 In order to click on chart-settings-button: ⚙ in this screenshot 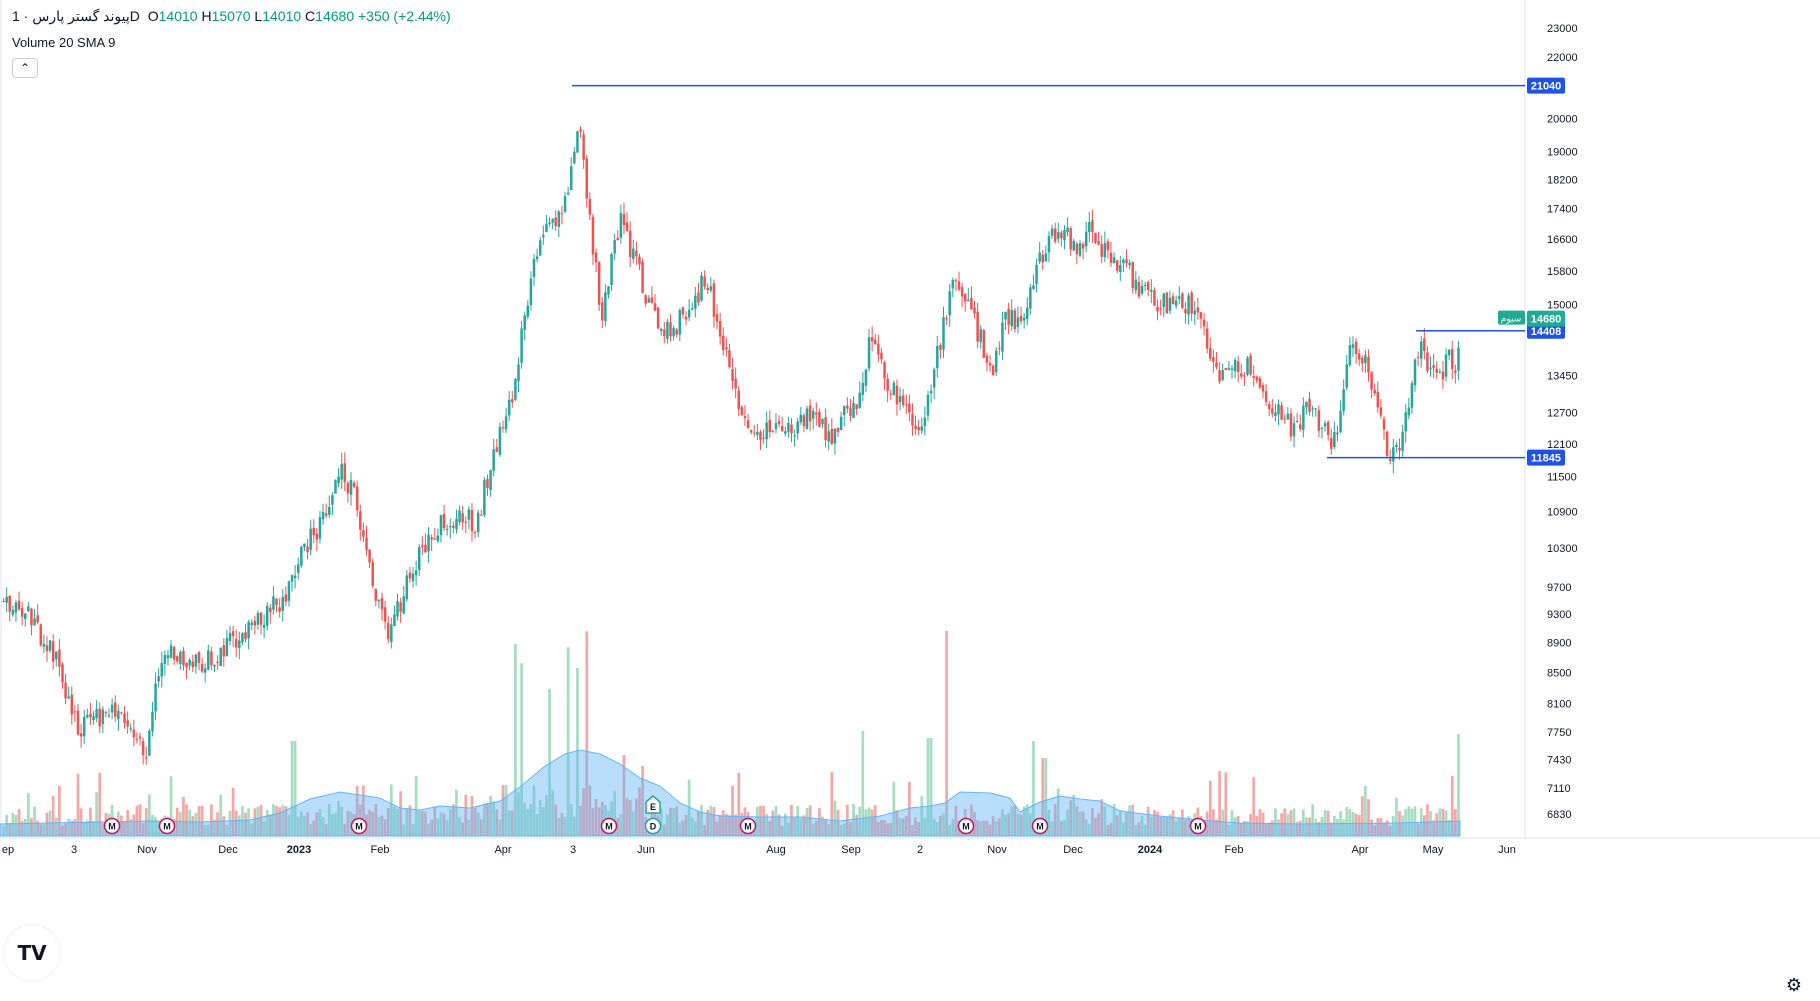, I will do `click(1794, 985)`.